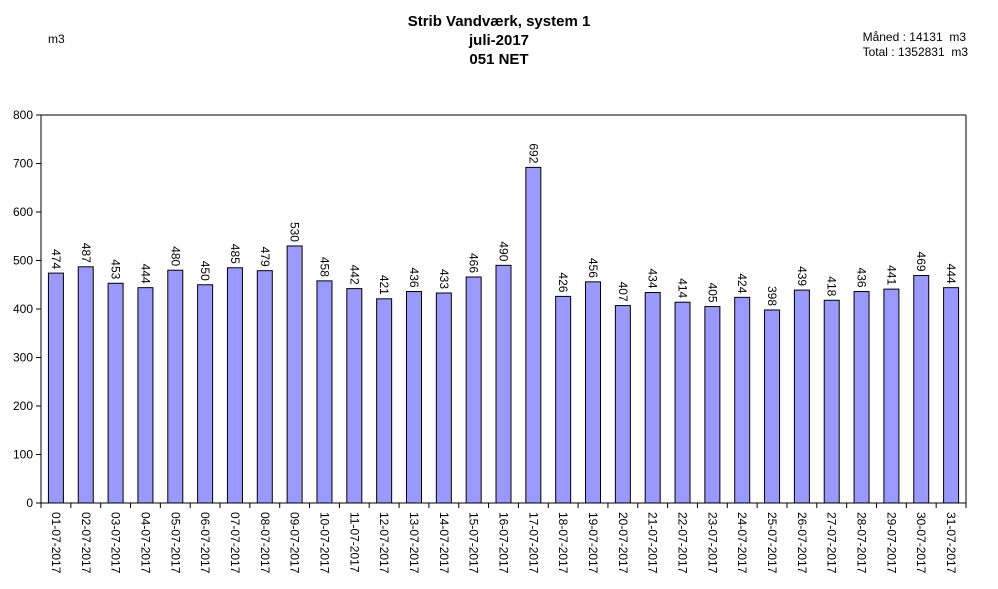  I want to click on x-tick-label: 07-07-2017, so click(235, 543).